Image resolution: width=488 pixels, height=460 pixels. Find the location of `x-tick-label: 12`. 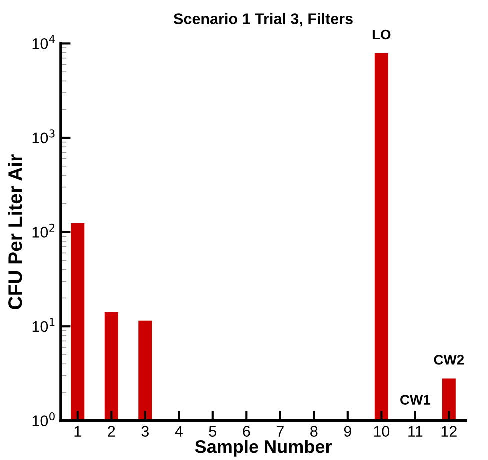

x-tick-label: 12 is located at coordinates (449, 431).